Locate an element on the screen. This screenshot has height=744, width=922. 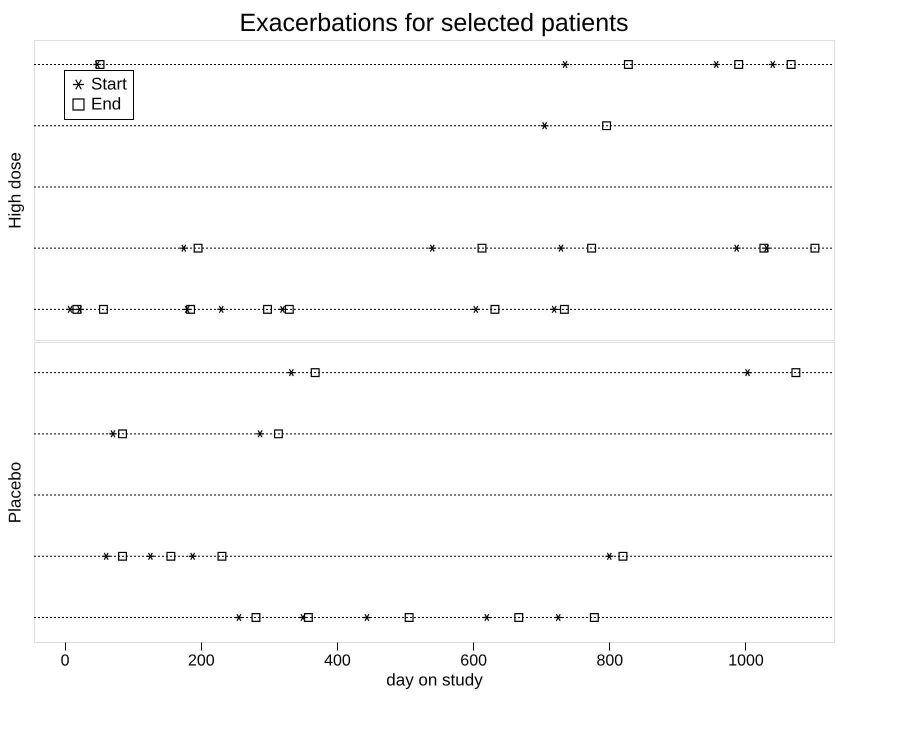
x-tick-label: 0 is located at coordinates (65, 661).